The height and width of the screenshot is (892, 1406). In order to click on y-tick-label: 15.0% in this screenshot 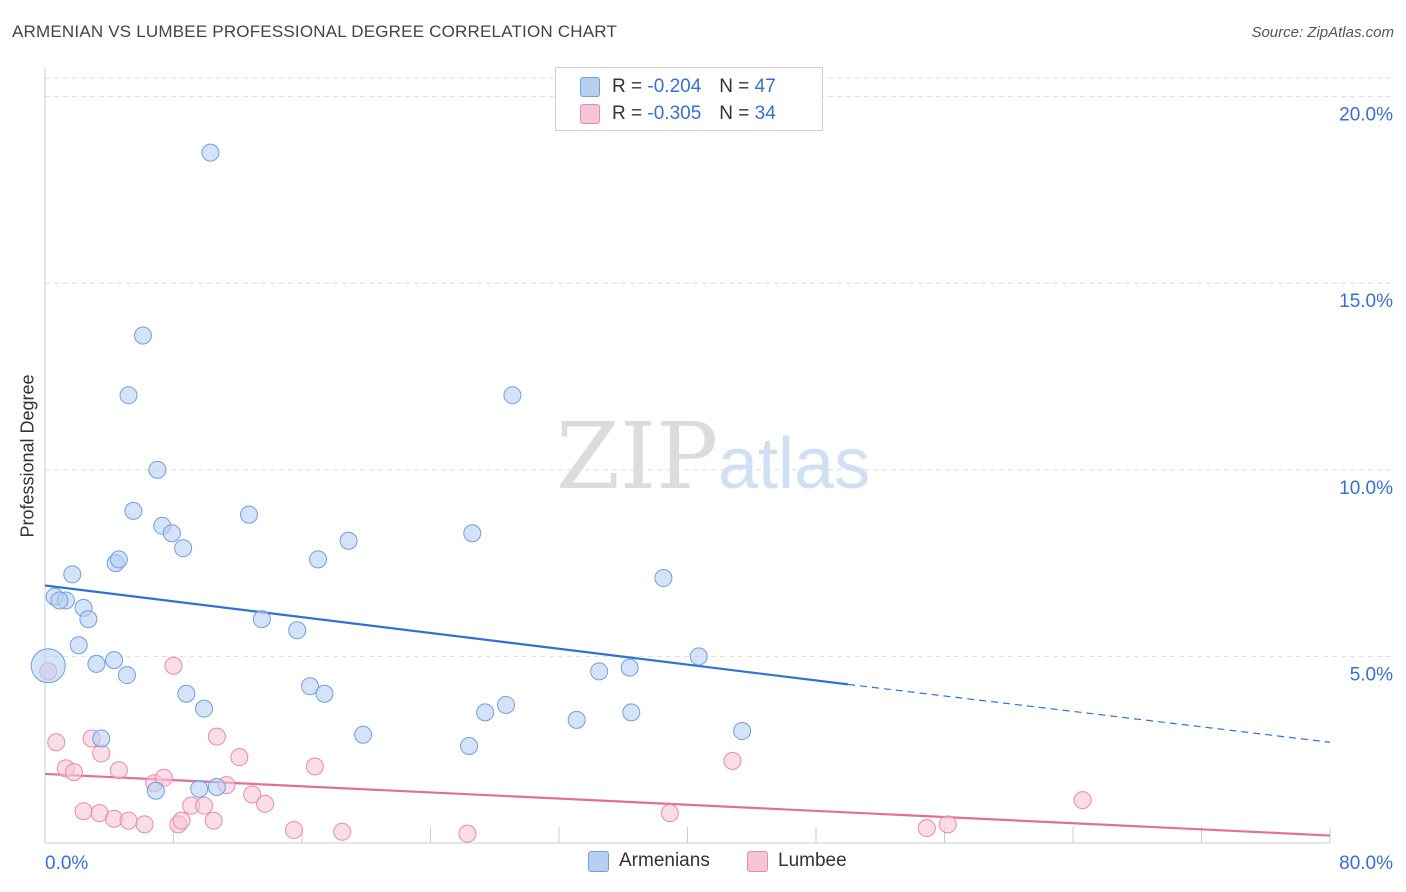, I will do `click(1366, 301)`.